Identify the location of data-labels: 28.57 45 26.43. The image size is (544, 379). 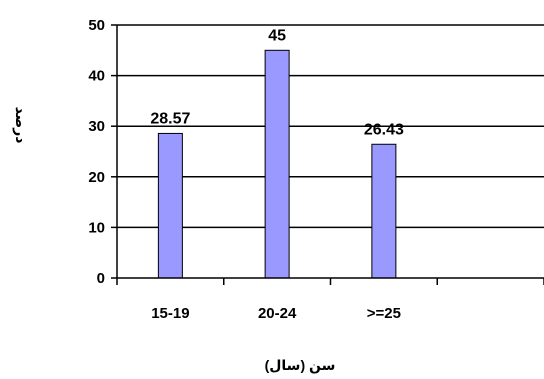
(277, 82).